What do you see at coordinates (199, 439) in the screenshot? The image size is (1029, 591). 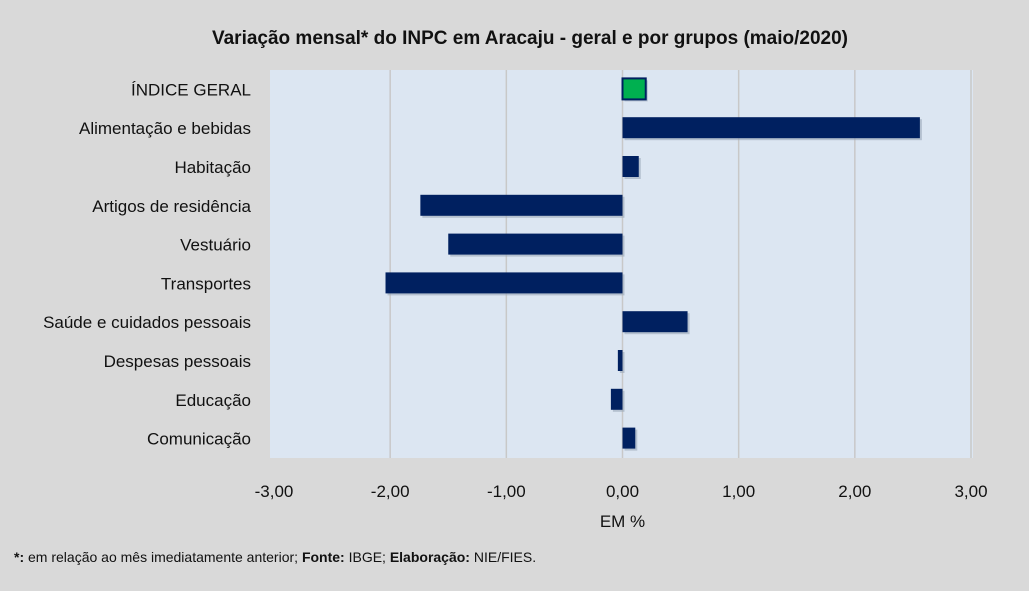 I see `y-category-label: Comunicação` at bounding box center [199, 439].